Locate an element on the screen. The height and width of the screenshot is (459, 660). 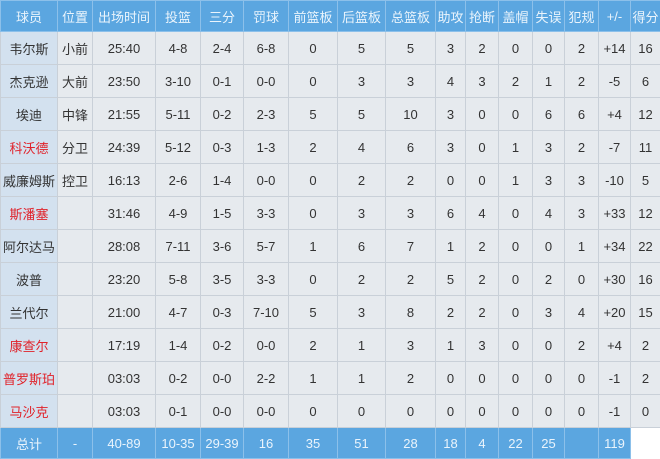
player-name: 威廉姆斯 is located at coordinates (29, 180).